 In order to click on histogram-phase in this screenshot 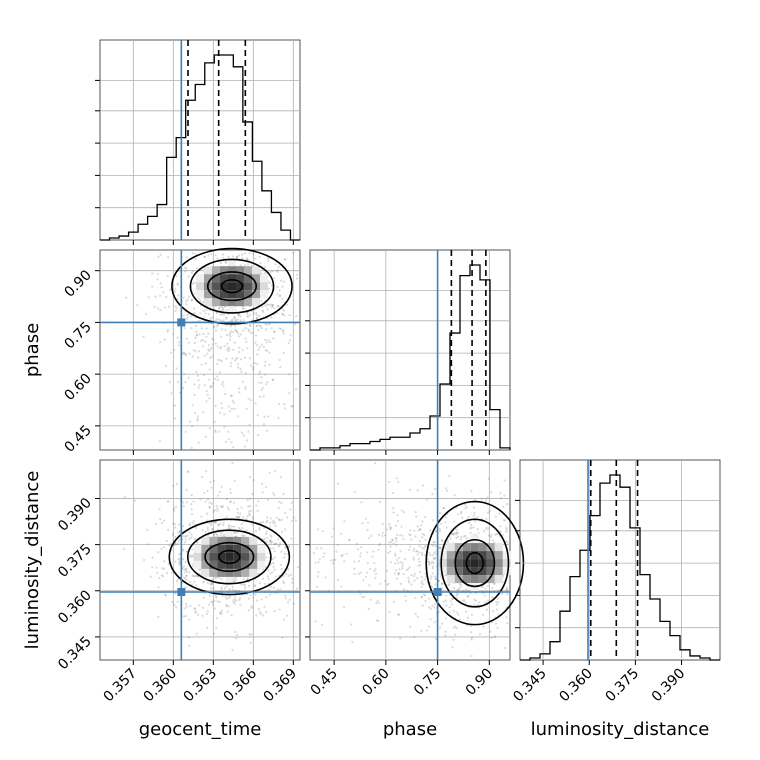, I will do `click(410, 357)`.